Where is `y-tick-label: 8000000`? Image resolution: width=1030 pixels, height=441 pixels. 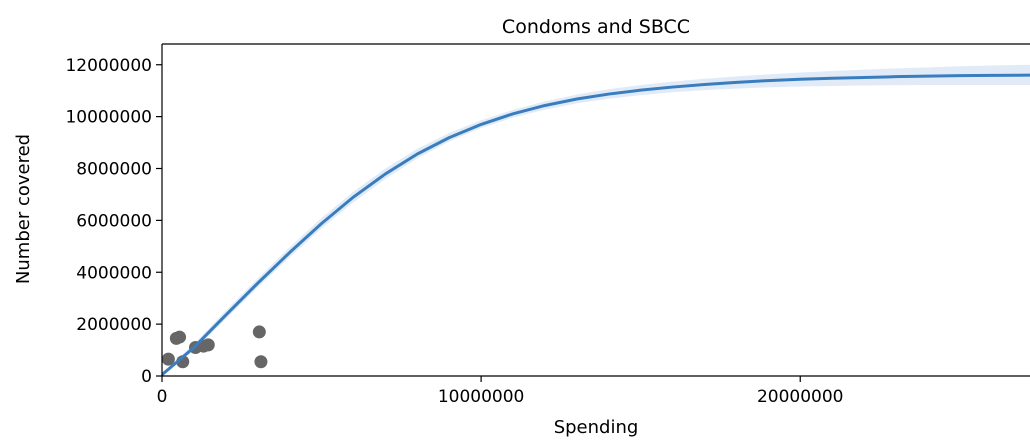 y-tick-label: 8000000 is located at coordinates (114, 170).